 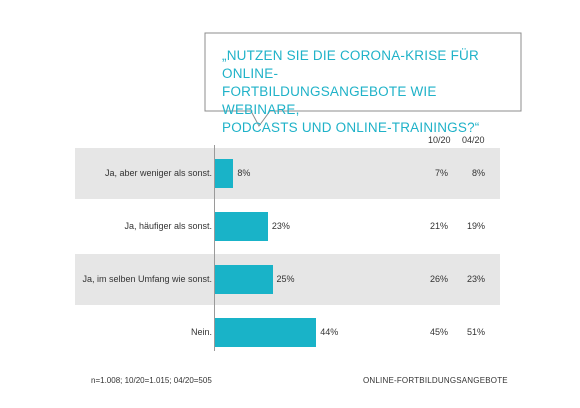 I want to click on question-line-3: PODCASTS UND ONLINE-TRAININGS?“, so click(x=351, y=127).